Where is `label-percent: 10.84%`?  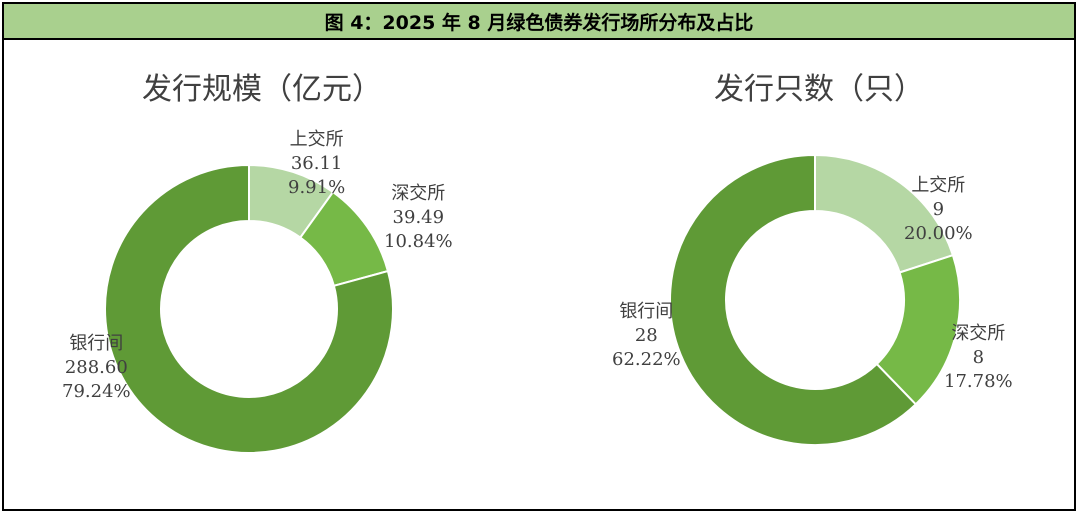
label-percent: 10.84% is located at coordinates (418, 241).